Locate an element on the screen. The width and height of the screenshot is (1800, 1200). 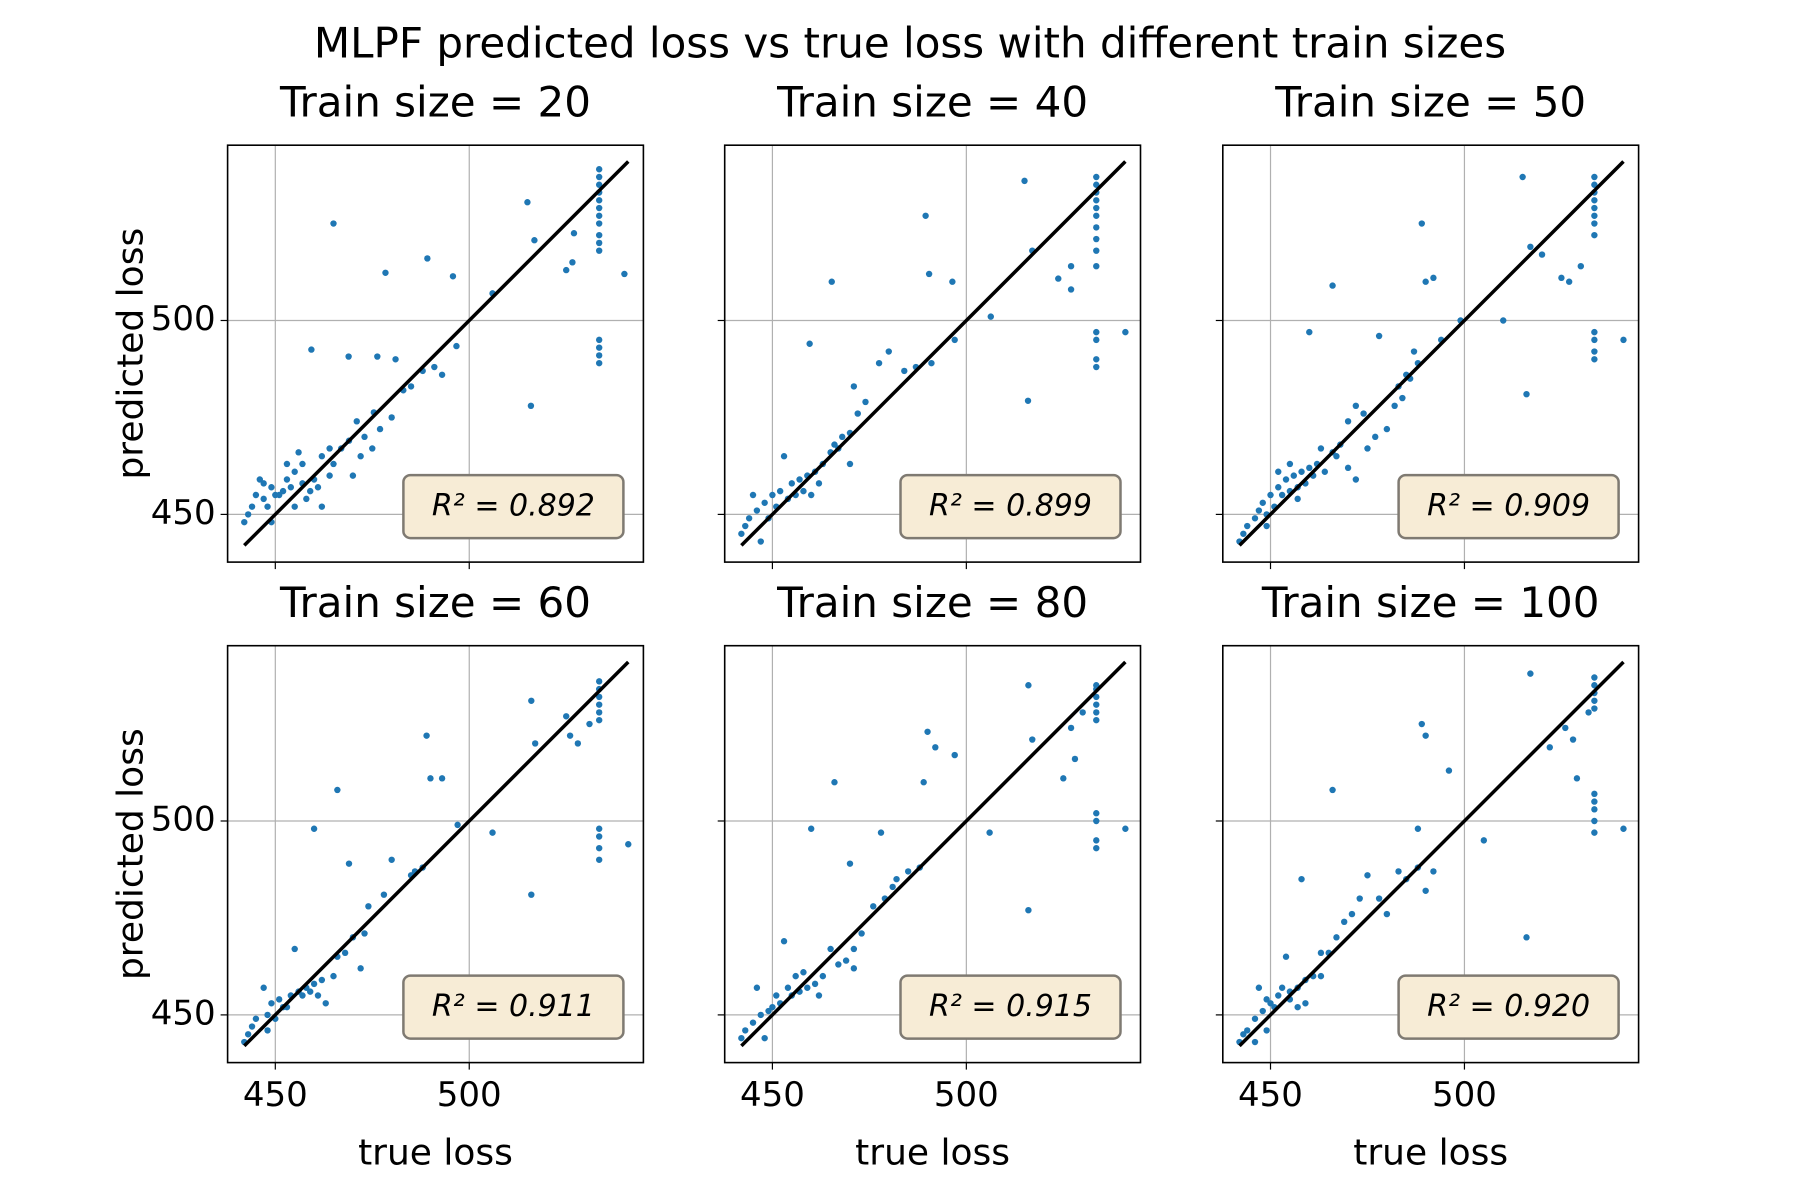
subplot-title: Train size = 60 is located at coordinates (435, 602).